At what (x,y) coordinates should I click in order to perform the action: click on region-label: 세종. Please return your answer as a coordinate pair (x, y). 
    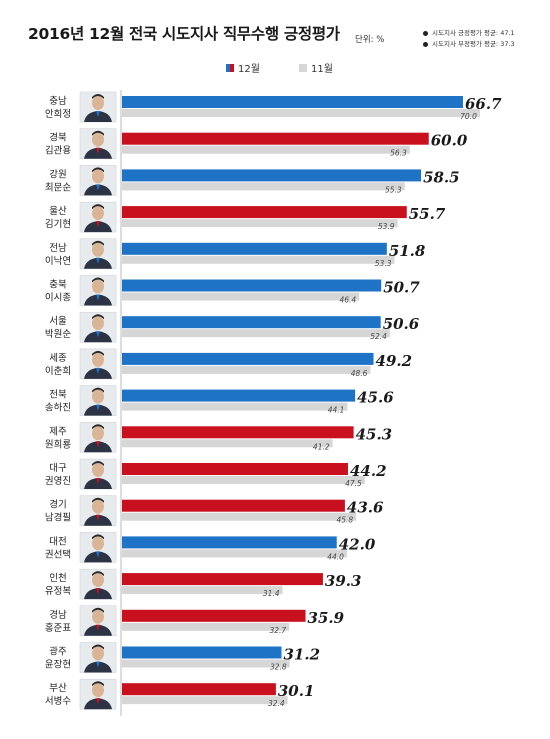
    Looking at the image, I should click on (58, 358).